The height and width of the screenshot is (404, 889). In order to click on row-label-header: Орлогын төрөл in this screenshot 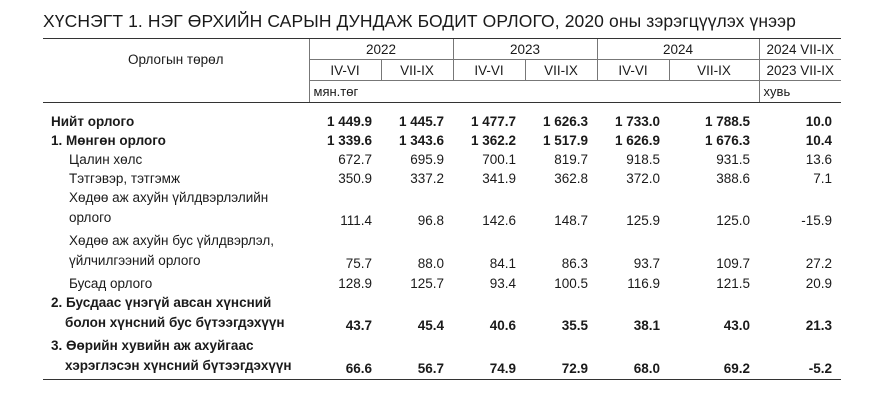, I will do `click(176, 59)`.